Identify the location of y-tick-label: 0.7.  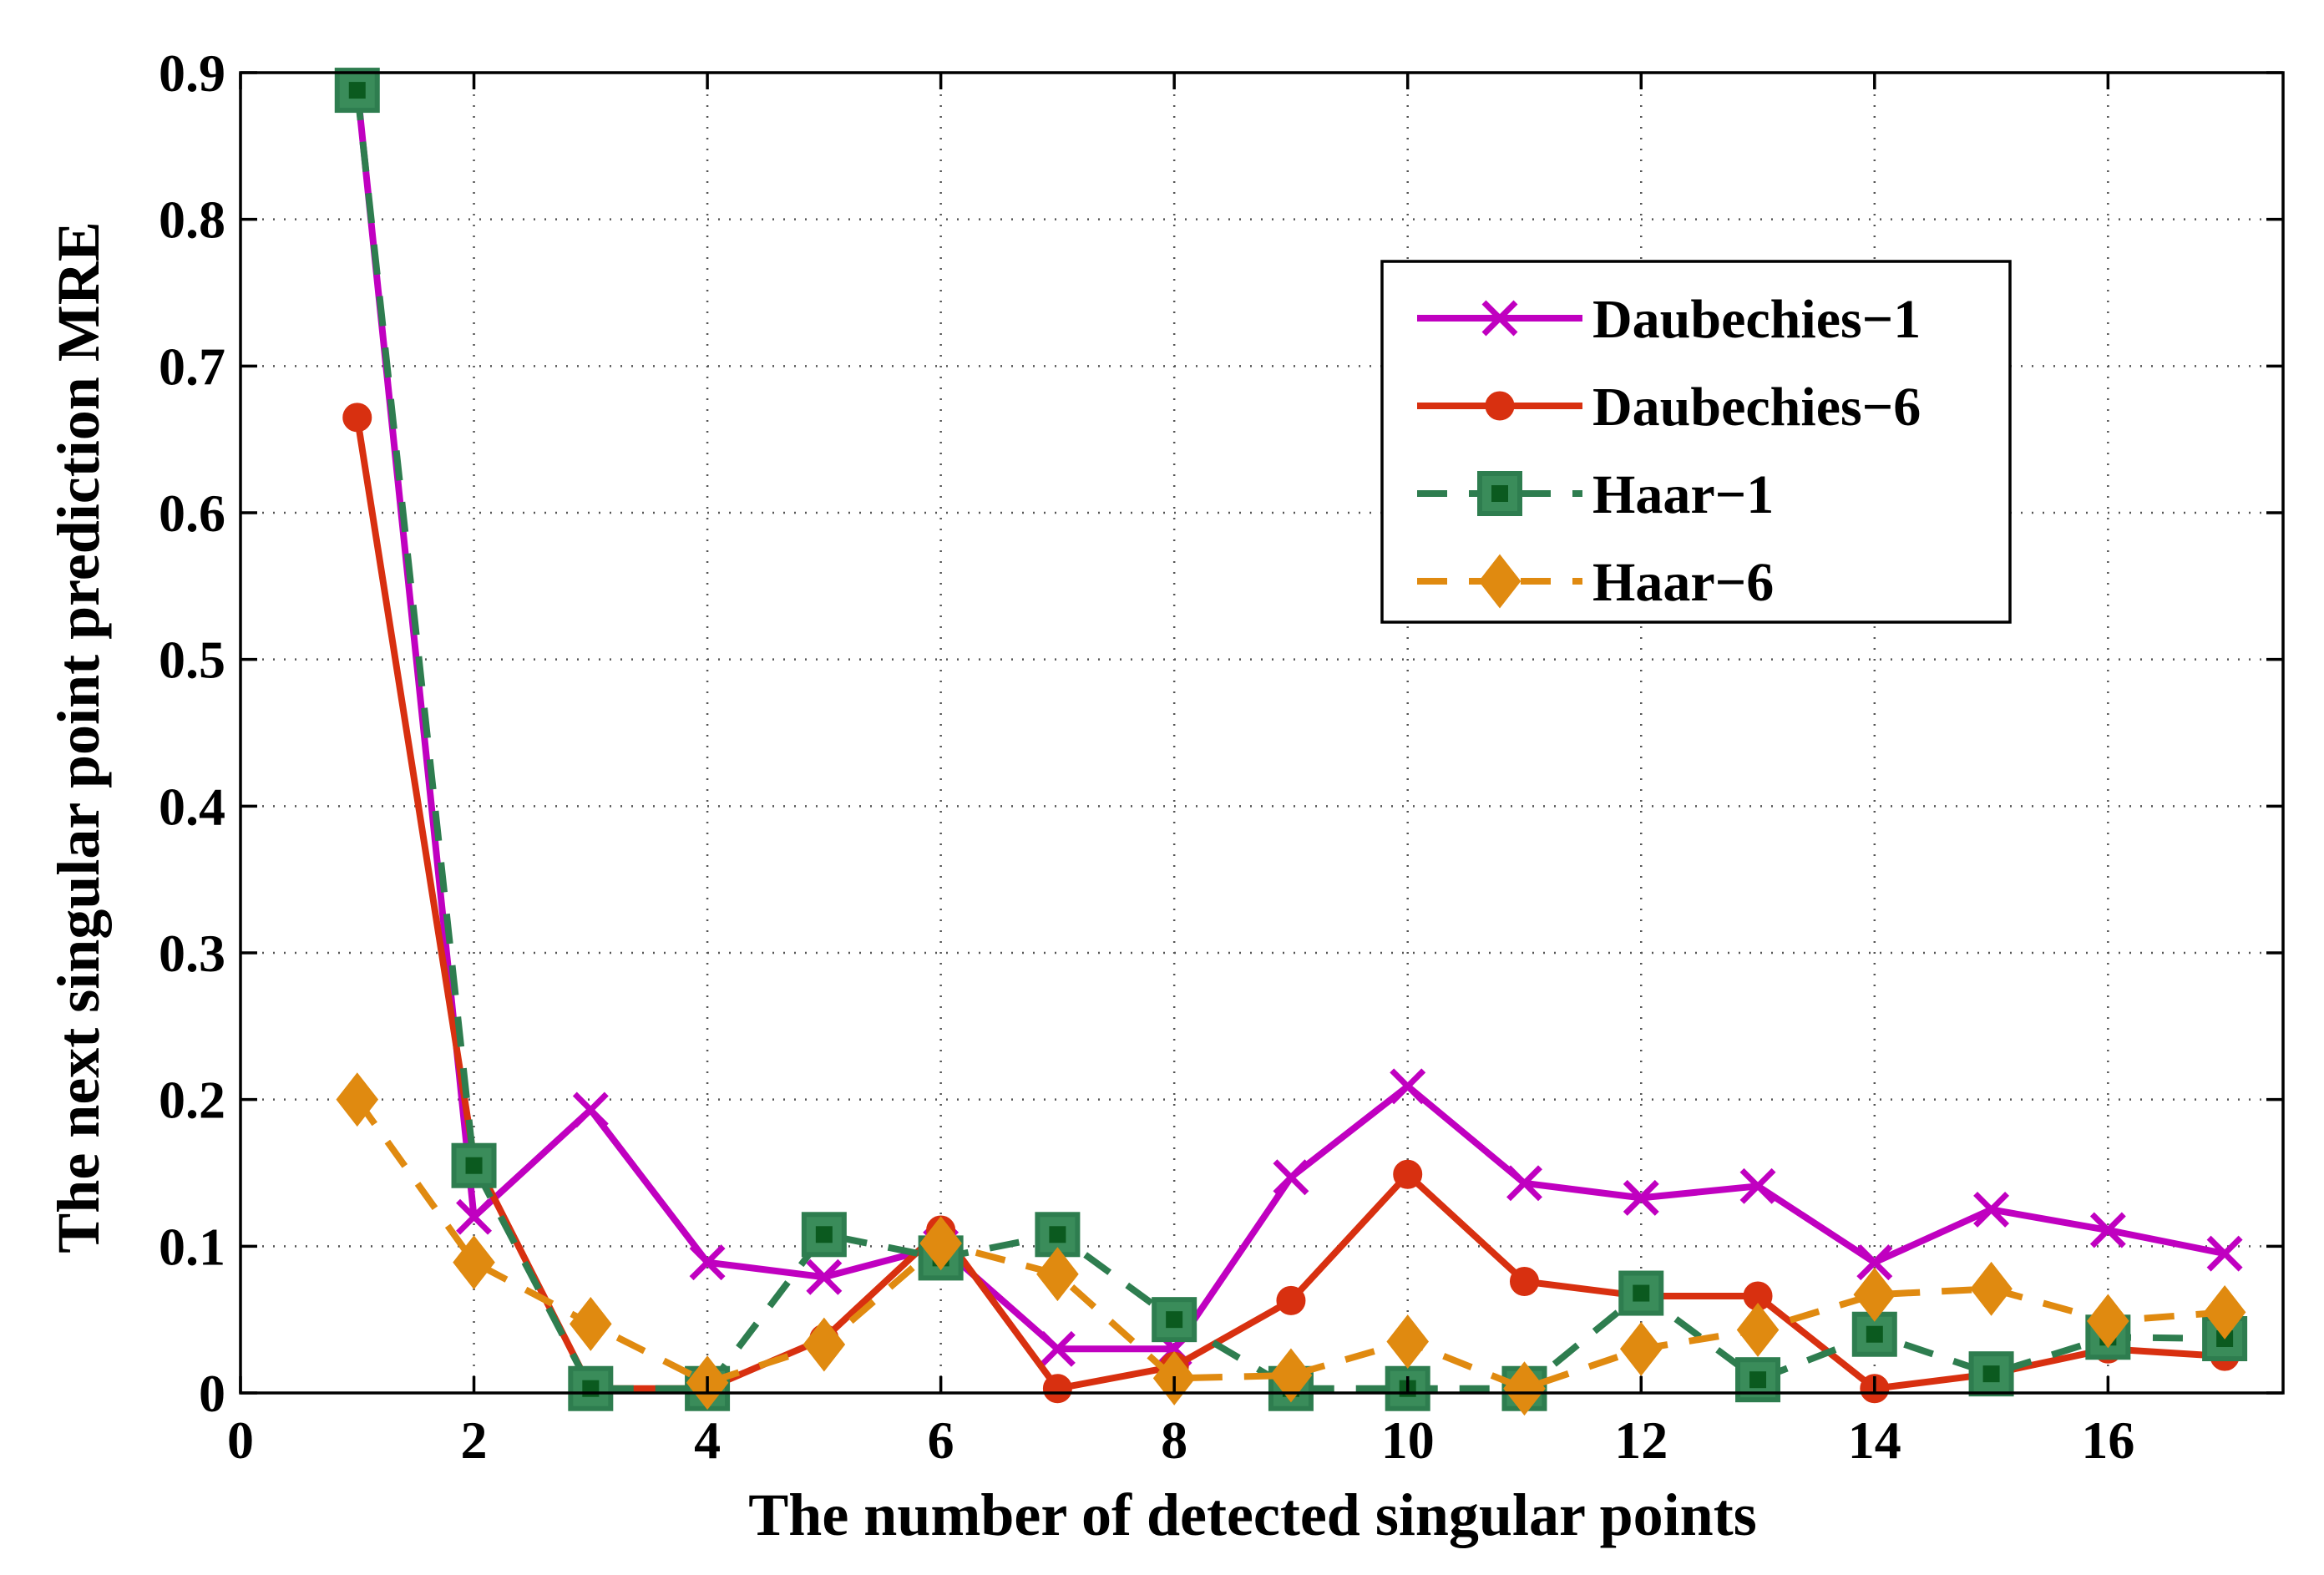
(192, 366).